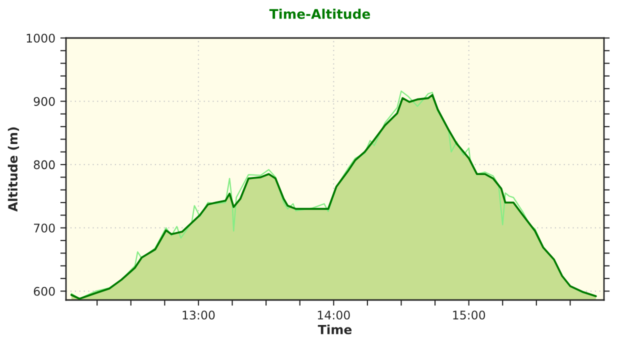  I want to click on x-tick-label: 15:00, so click(469, 315).